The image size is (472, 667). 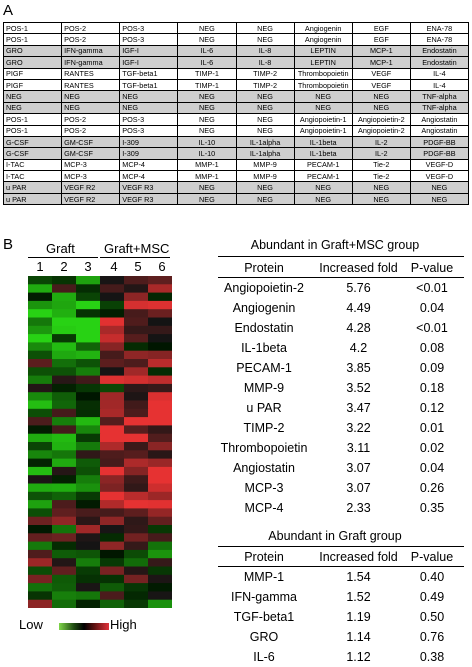 I want to click on table-graft-header-rule, so click(x=341, y=566).